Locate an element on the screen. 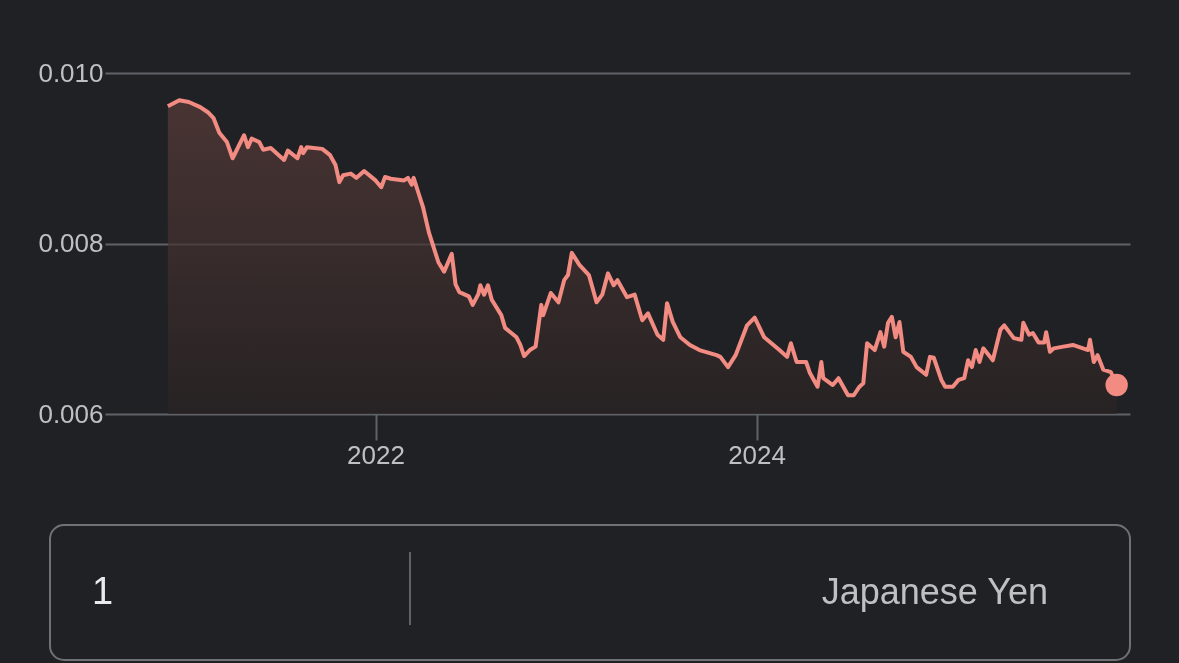  text: Japanese Yen is located at coordinates (934, 591).